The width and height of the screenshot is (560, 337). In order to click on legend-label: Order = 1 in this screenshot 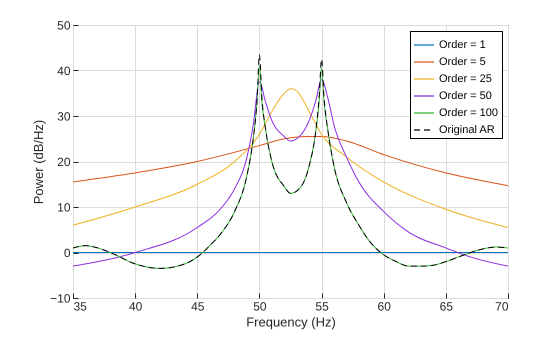, I will do `click(462, 45)`.